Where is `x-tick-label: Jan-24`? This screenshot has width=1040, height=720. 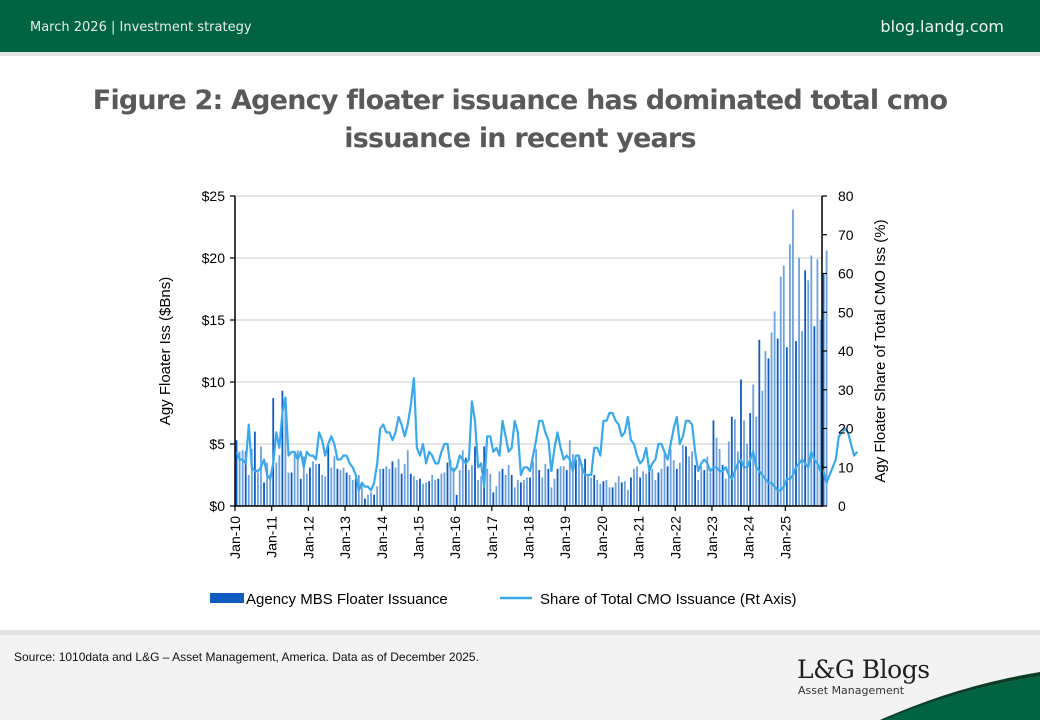
x-tick-label: Jan-24 is located at coordinates (749, 537).